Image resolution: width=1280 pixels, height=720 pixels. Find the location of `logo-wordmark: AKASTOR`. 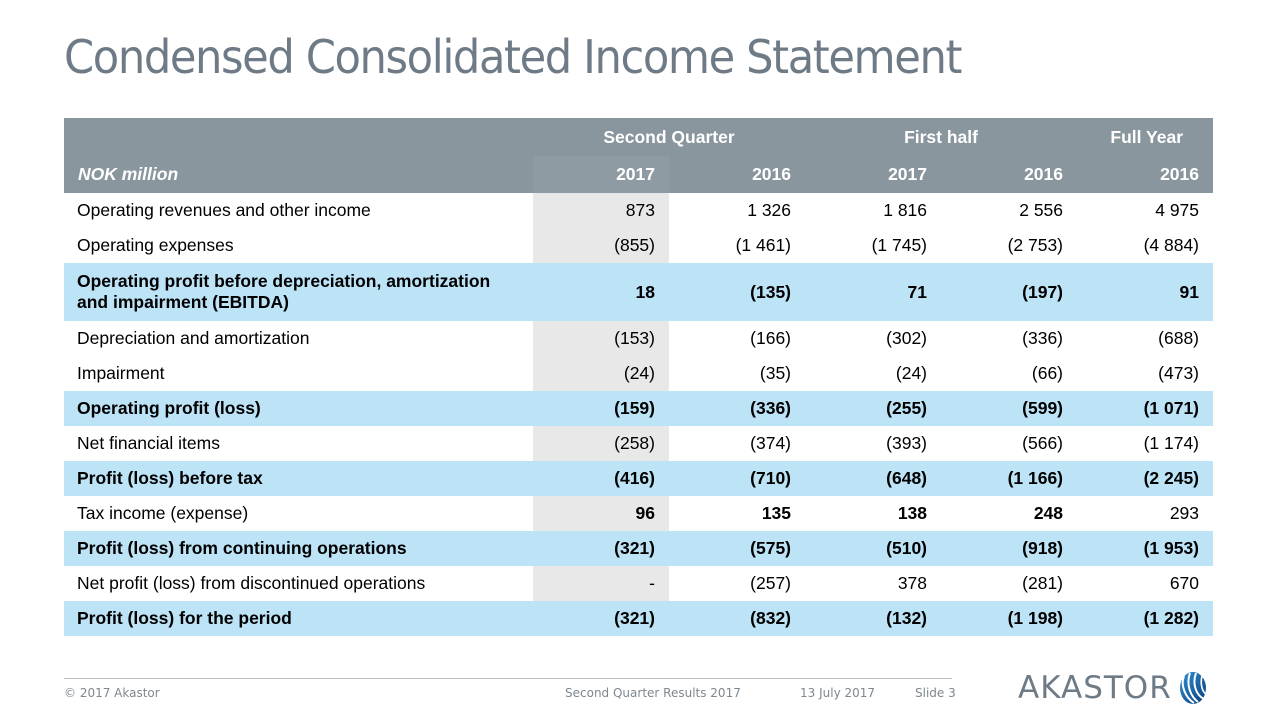

logo-wordmark: AKASTOR is located at coordinates (1095, 688).